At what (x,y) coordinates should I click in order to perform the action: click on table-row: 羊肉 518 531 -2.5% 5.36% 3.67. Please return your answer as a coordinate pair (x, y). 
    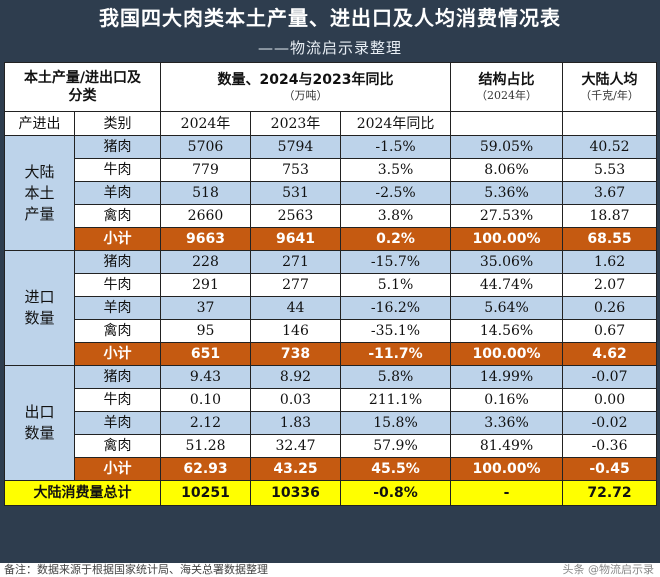
    Looking at the image, I should click on (331, 193).